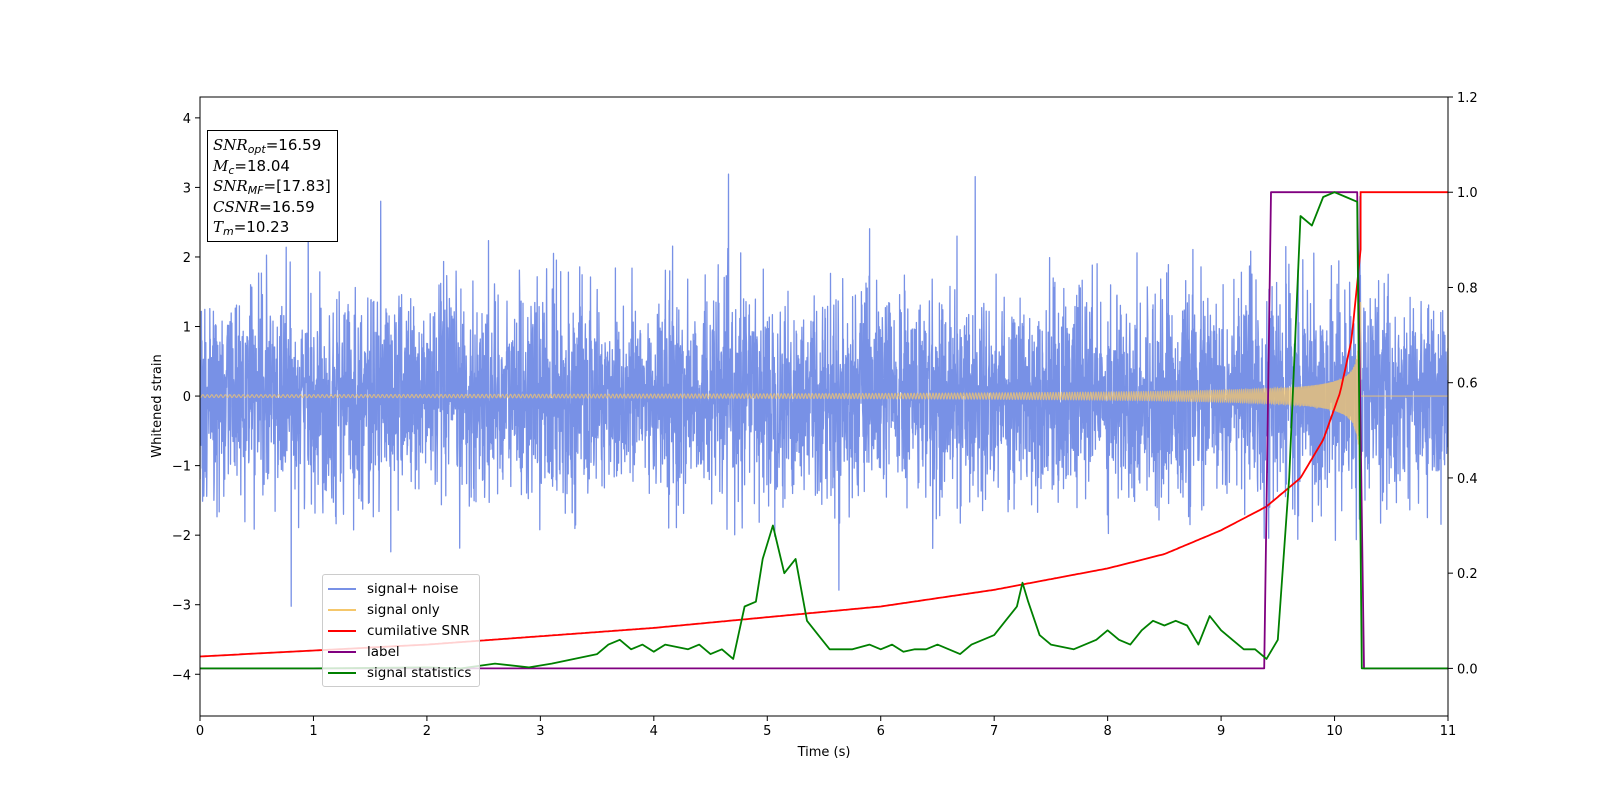  I want to click on x-axis: 0 1 2 3 4 5 6 7 8 9 10 11, so click(826, 727).